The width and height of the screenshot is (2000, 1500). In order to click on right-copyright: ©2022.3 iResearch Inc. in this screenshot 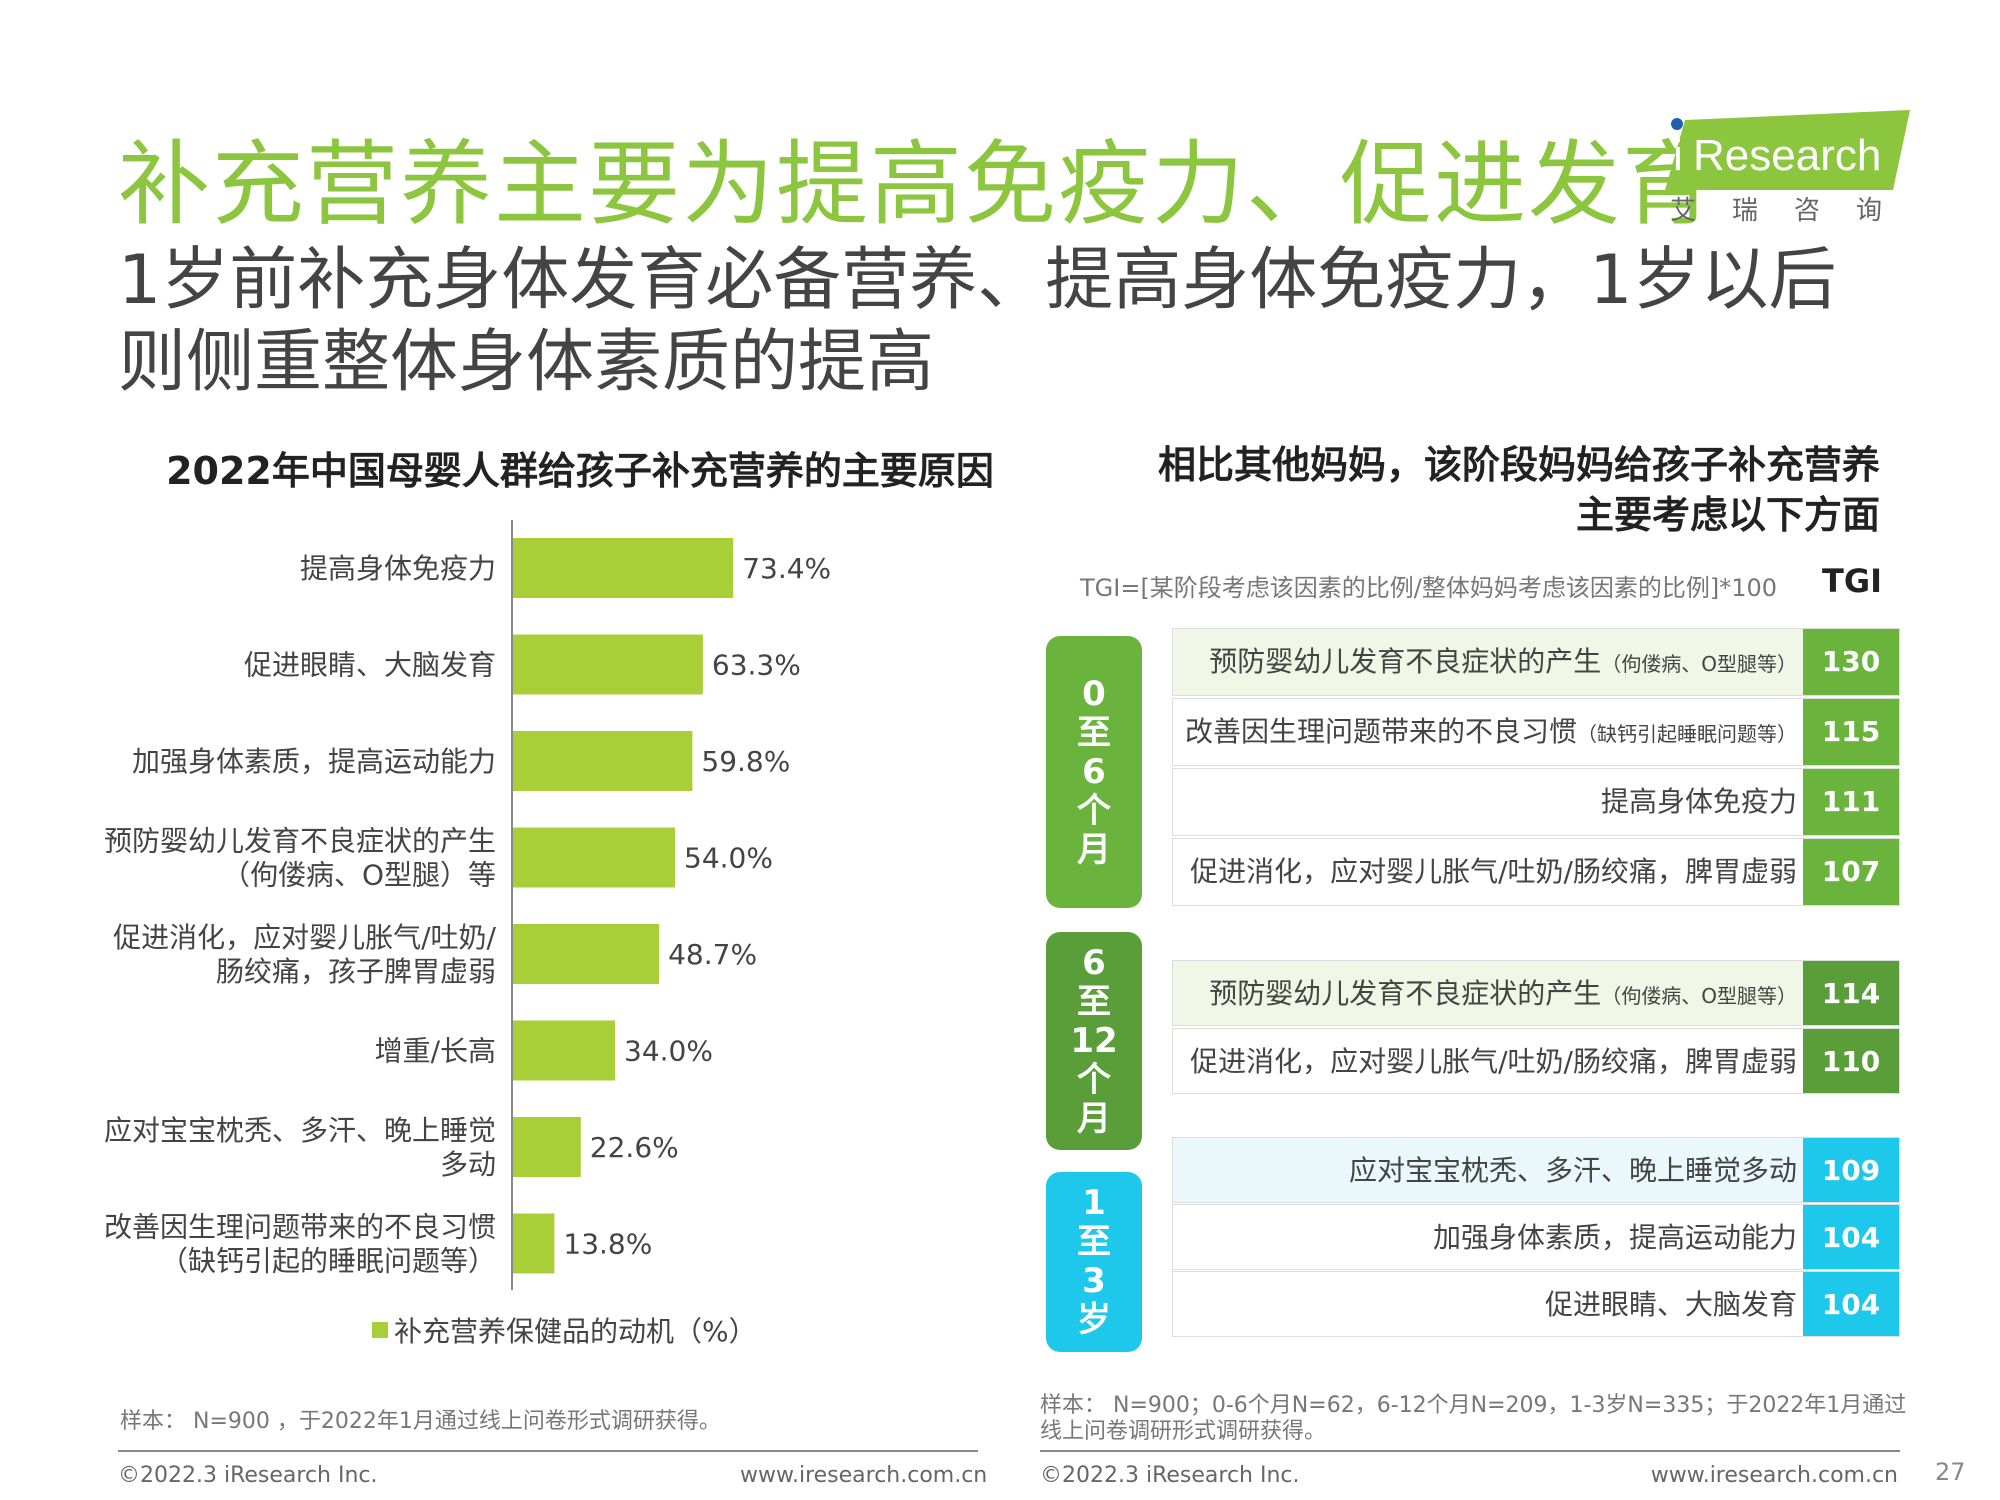, I will do `click(1170, 1475)`.